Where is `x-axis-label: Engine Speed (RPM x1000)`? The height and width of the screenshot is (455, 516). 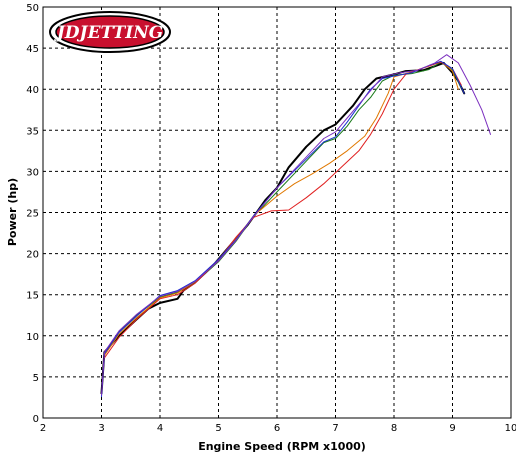
x-axis-label: Engine Speed (RPM x1000) is located at coordinates (282, 446).